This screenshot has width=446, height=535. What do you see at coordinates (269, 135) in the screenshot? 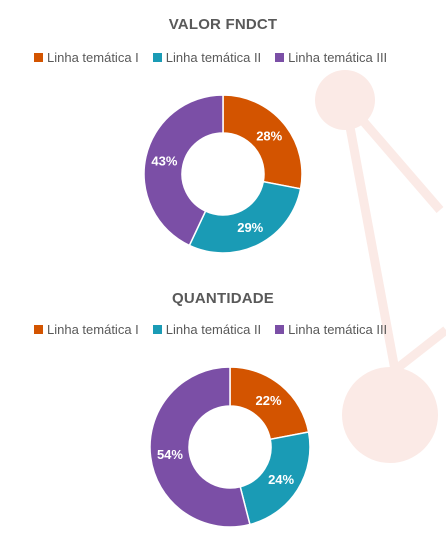
I see `slice-data-label: 28%` at bounding box center [269, 135].